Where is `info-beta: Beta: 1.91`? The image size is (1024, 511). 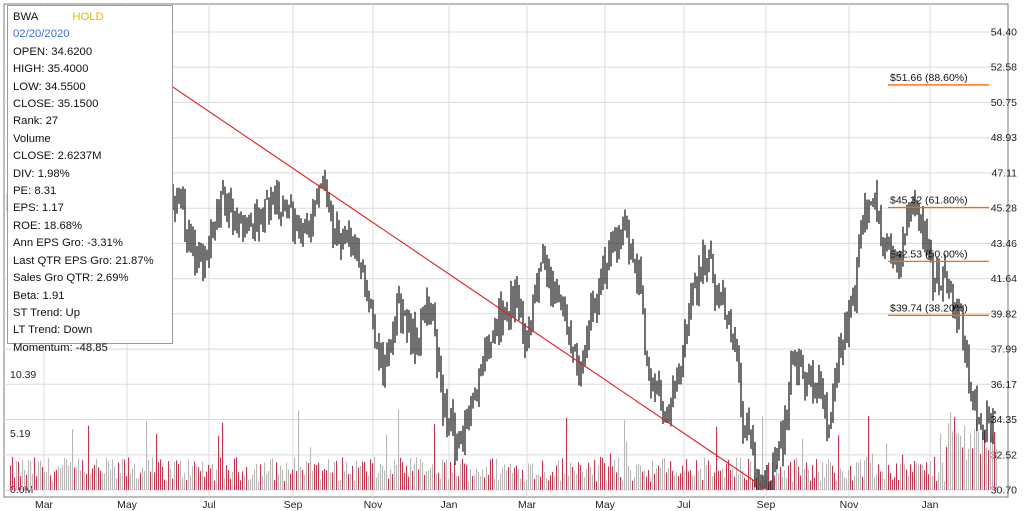 info-beta: Beta: 1.91 is located at coordinates (39, 295).